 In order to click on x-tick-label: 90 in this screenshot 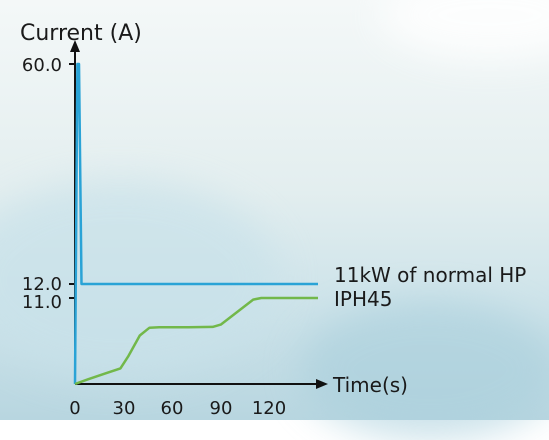, I will do `click(221, 408)`.